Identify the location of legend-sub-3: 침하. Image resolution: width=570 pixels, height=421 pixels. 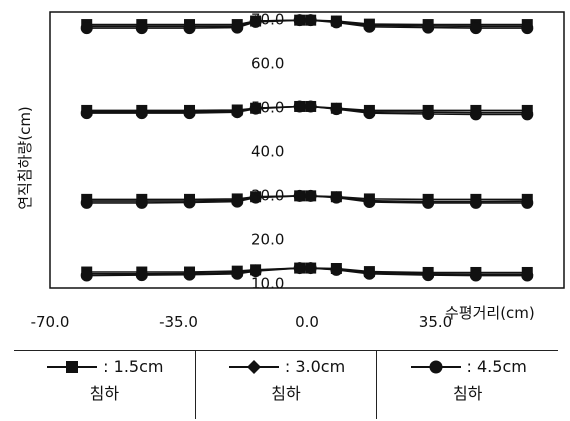
(467, 393).